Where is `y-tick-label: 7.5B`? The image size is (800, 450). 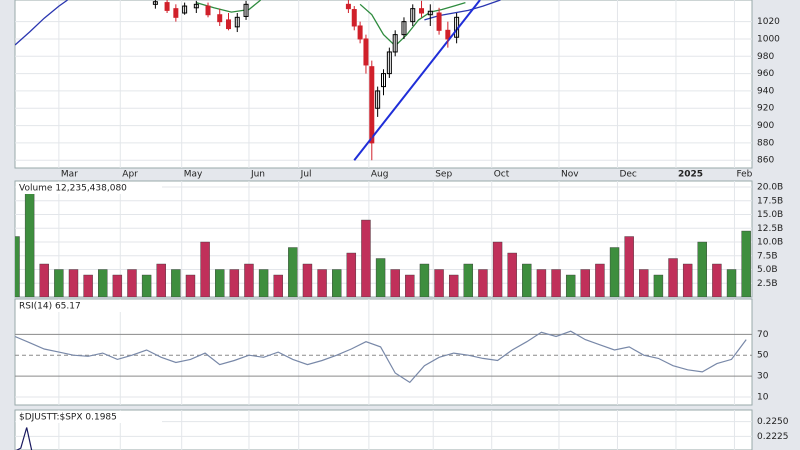 y-tick-label: 7.5B is located at coordinates (767, 256).